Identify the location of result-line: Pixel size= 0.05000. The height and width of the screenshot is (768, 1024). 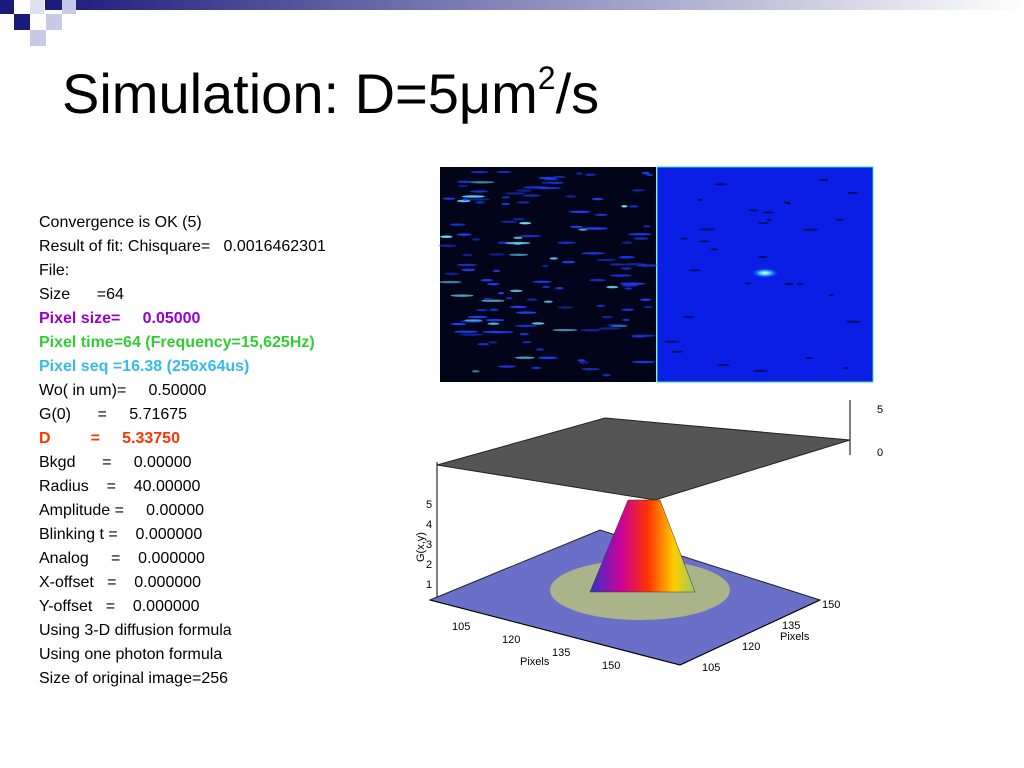
(120, 318).